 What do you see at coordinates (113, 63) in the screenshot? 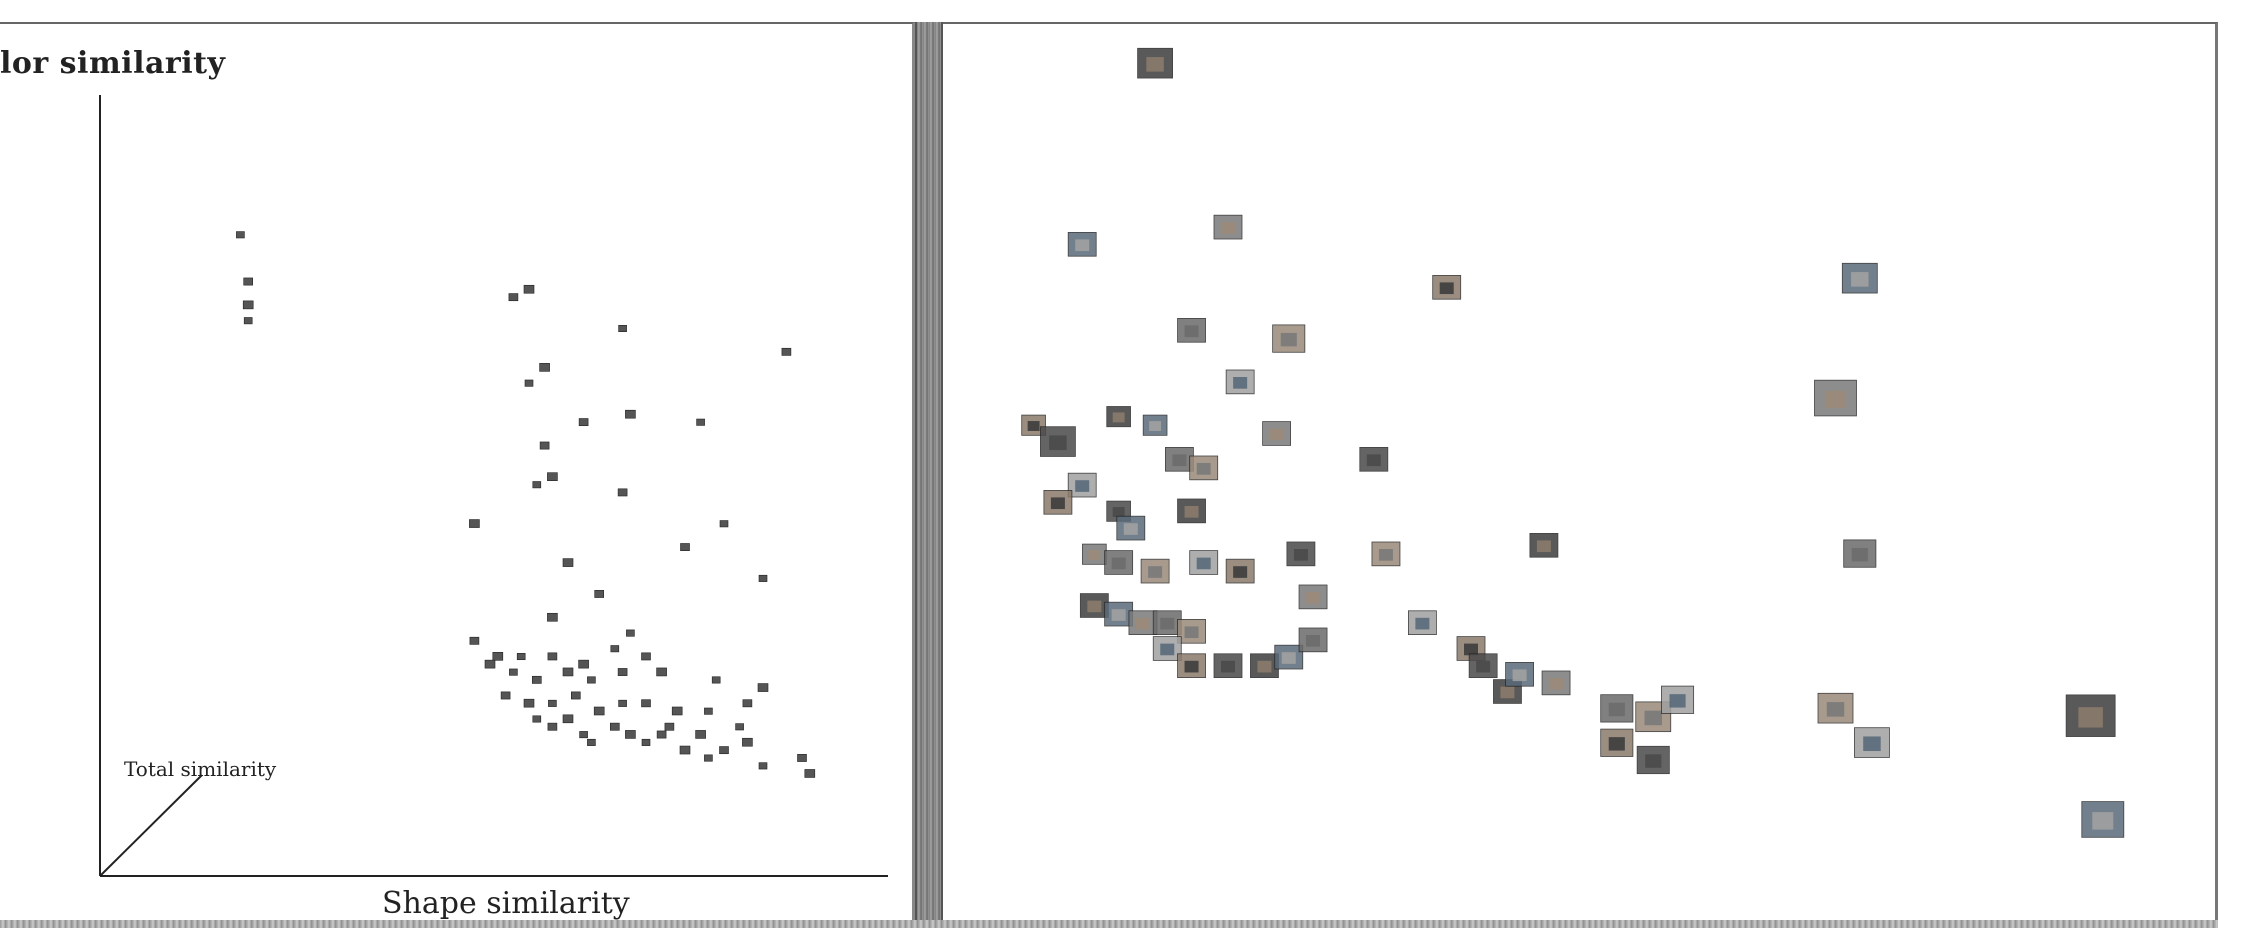
I see `y-axis-label: lor similarity` at bounding box center [113, 63].